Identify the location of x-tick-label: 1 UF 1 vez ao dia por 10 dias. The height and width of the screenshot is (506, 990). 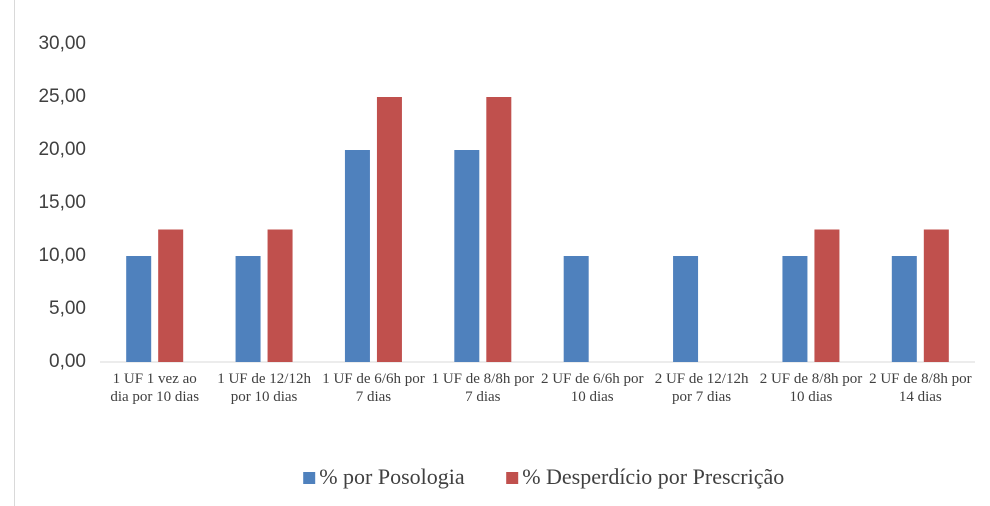
(155, 388).